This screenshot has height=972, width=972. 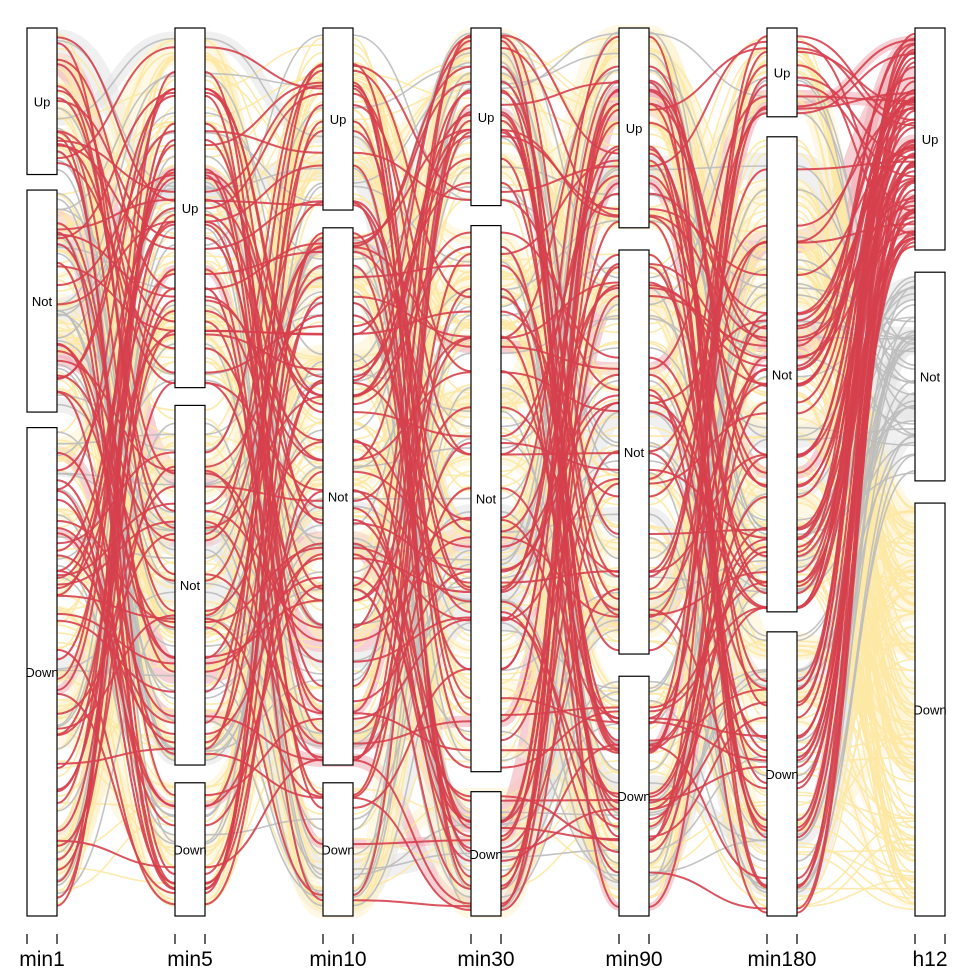 I want to click on axis-tick-label: min90, so click(x=633, y=959).